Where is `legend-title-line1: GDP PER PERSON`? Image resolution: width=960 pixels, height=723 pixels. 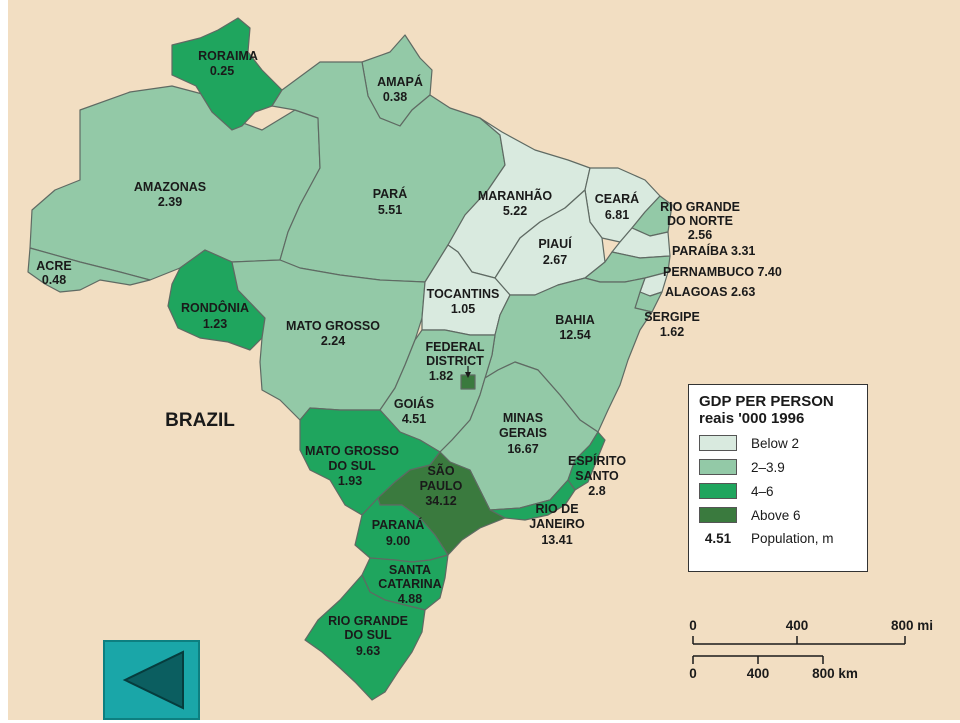
legend-title-line1: GDP PER PERSON is located at coordinates (766, 401).